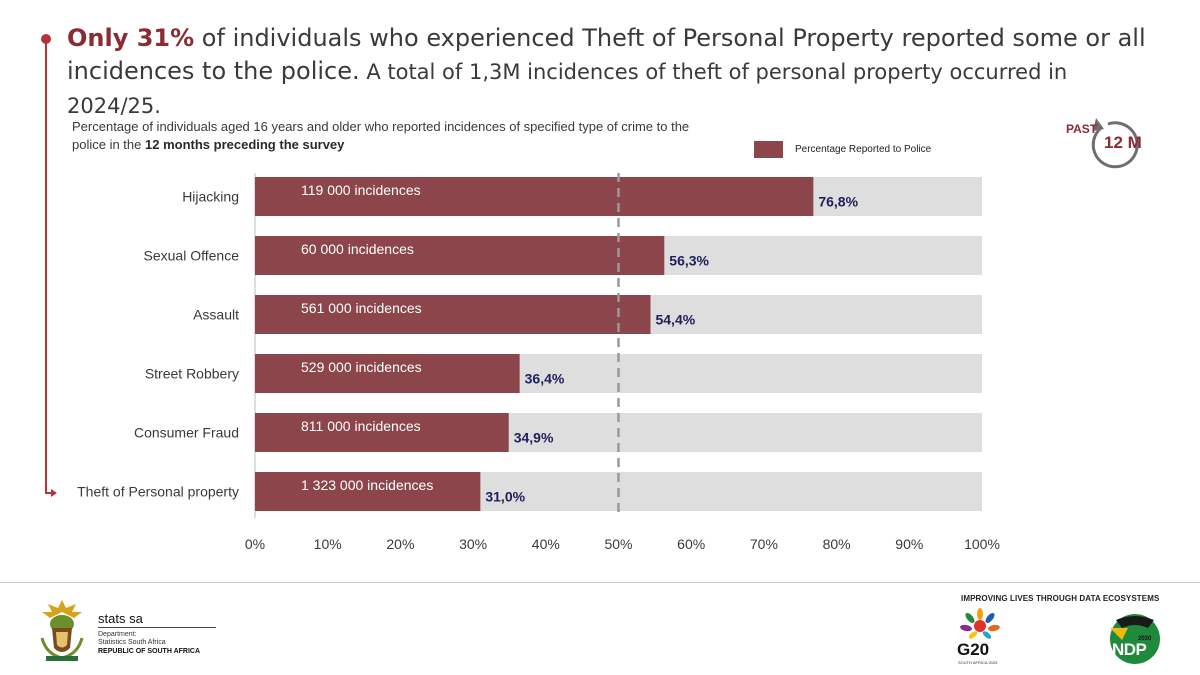  Describe the element at coordinates (46, 268) in the screenshot. I see `timeline-line` at that location.